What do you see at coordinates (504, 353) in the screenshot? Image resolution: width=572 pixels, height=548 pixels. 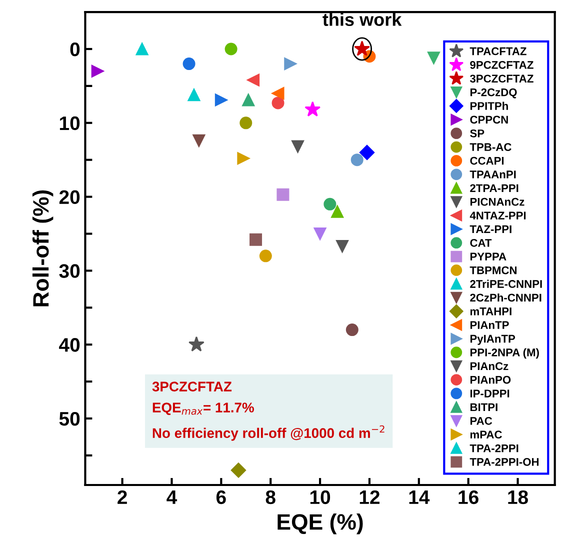 I see `legend-label: PPI-2NPA (M)` at bounding box center [504, 353].